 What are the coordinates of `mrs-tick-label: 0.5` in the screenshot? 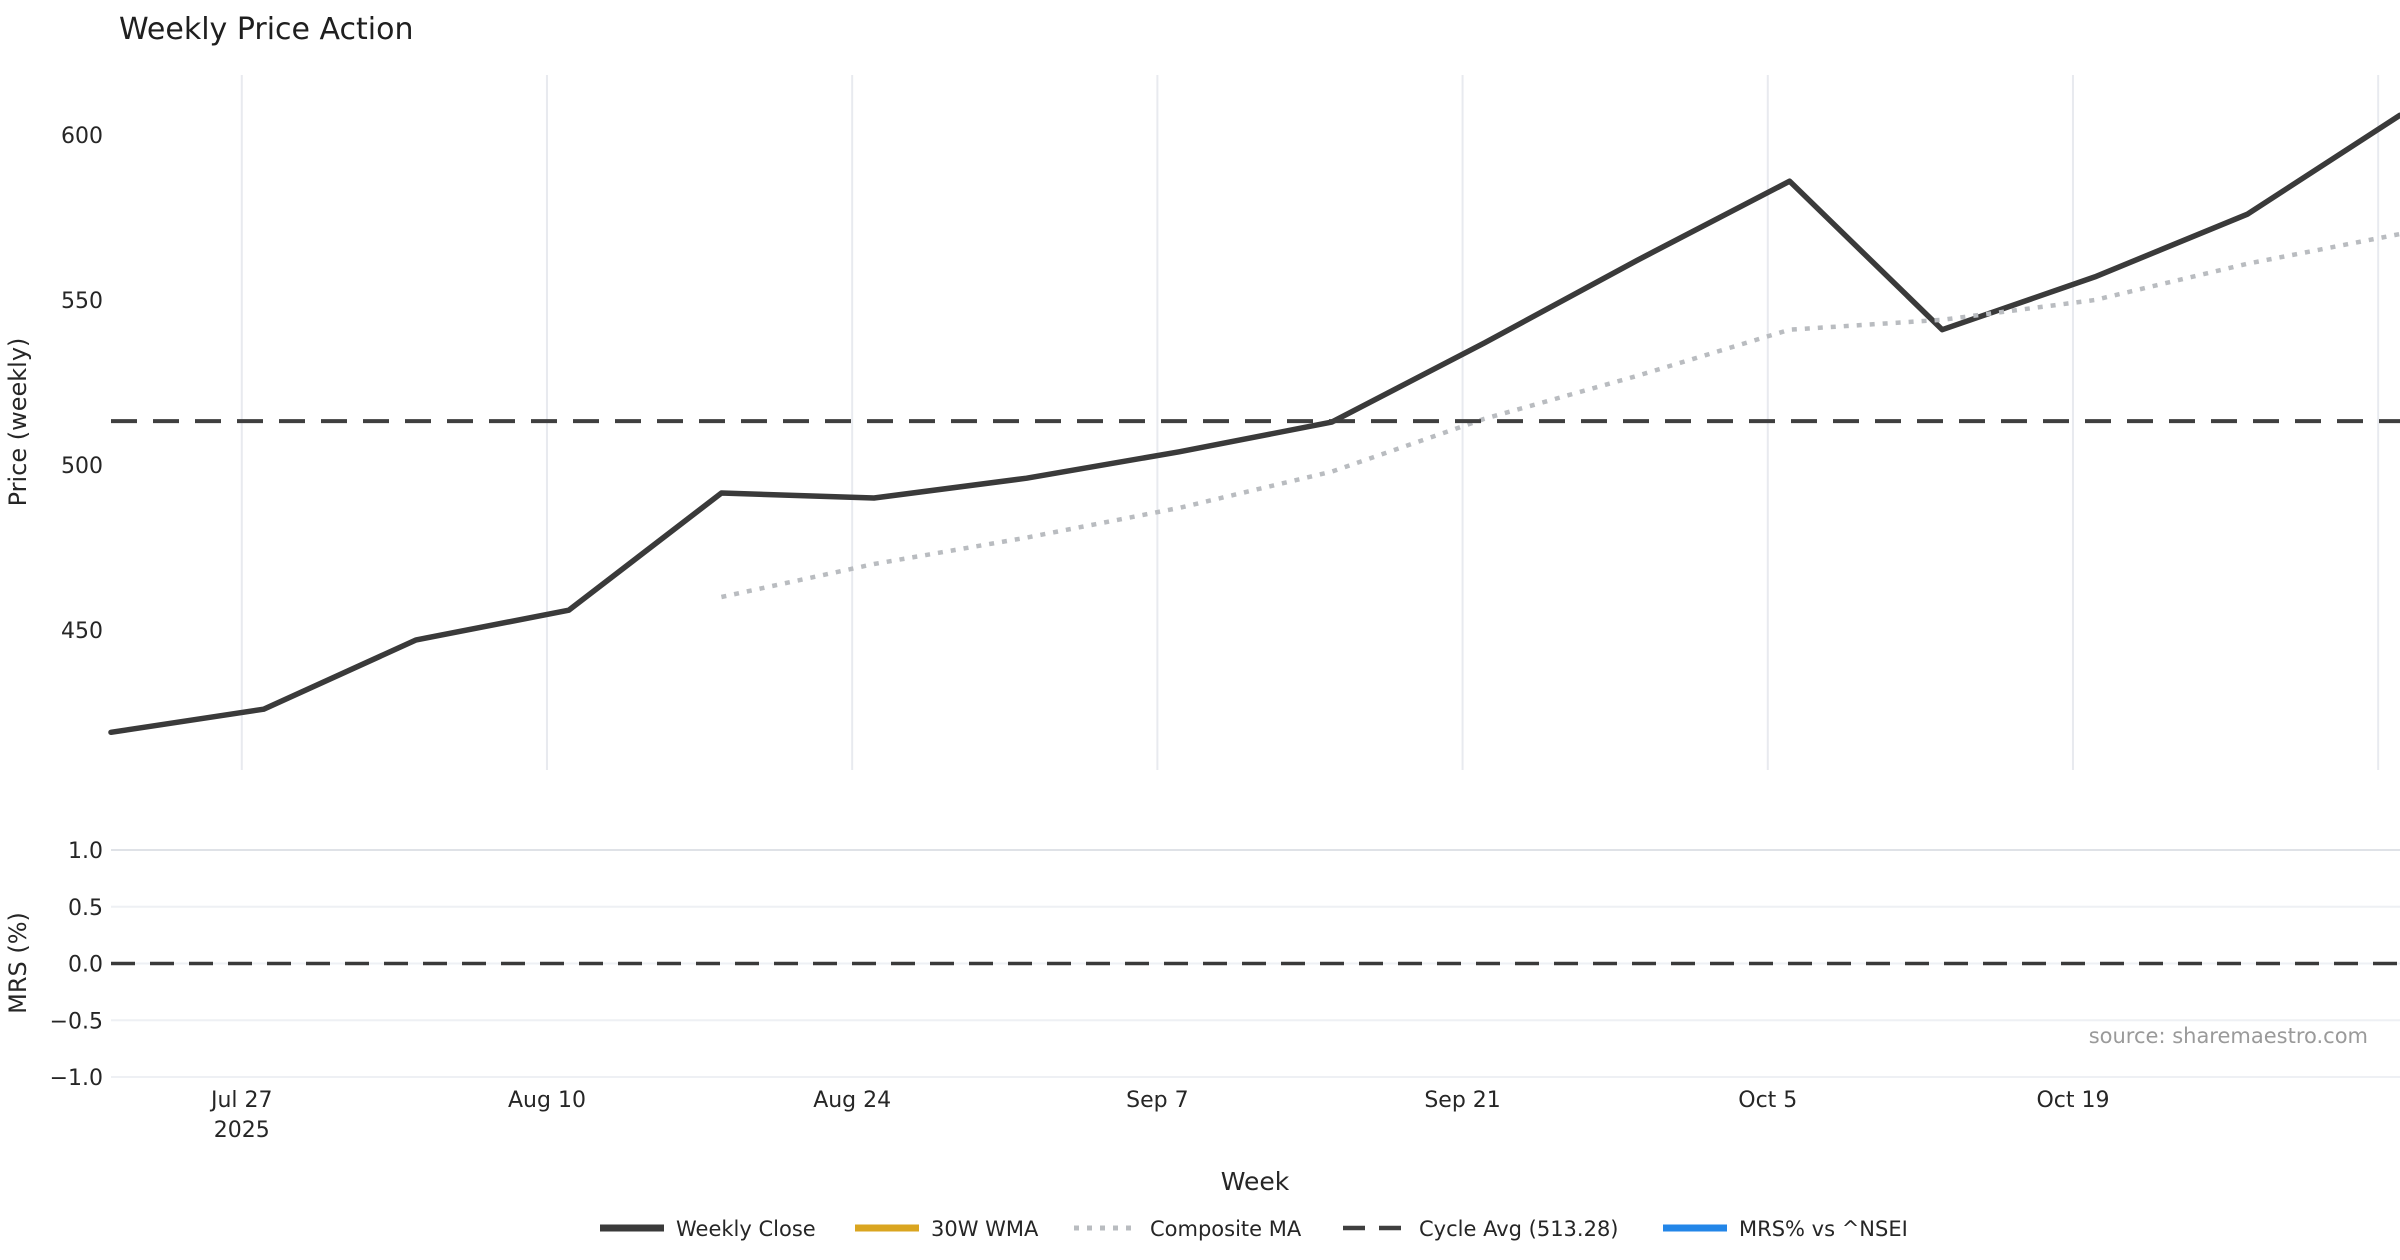 It's located at (85, 908).